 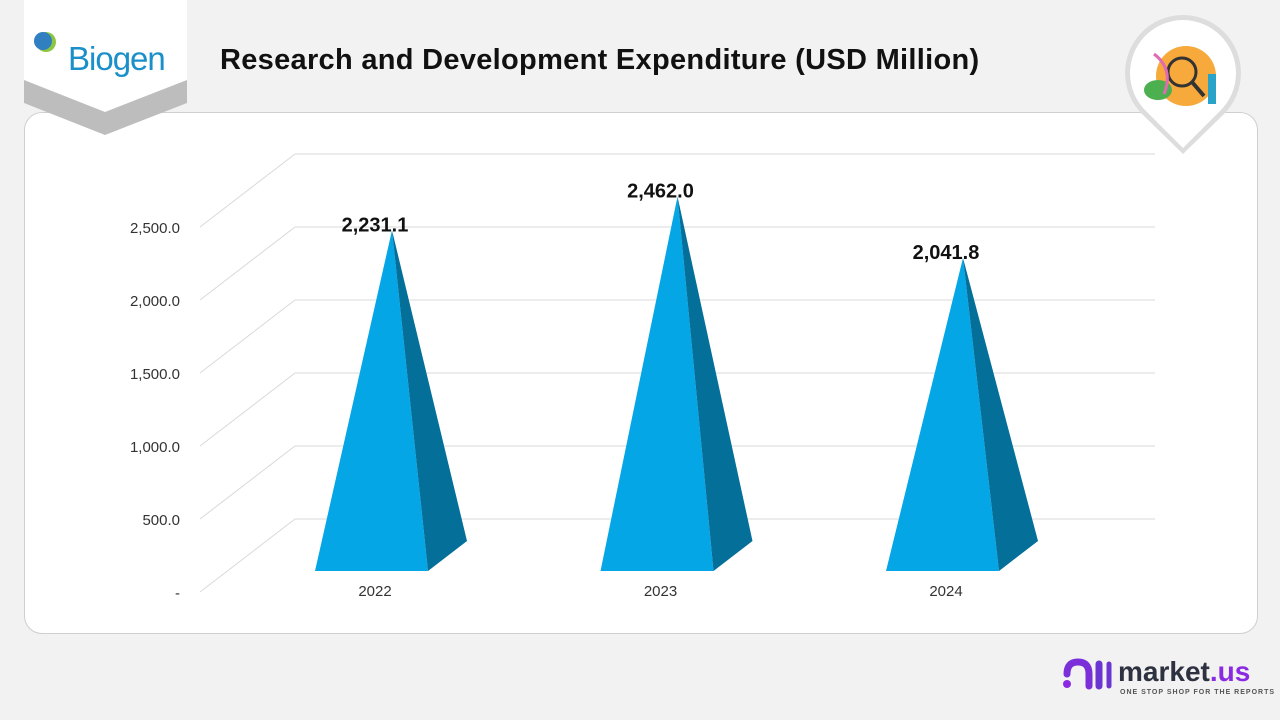 I want to click on logo-badge, so click(x=105, y=67).